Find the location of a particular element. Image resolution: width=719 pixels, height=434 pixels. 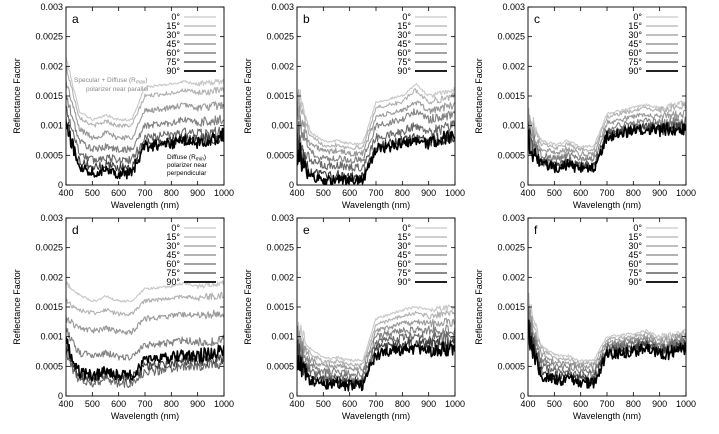

legend-label: 75° is located at coordinates (635, 62).